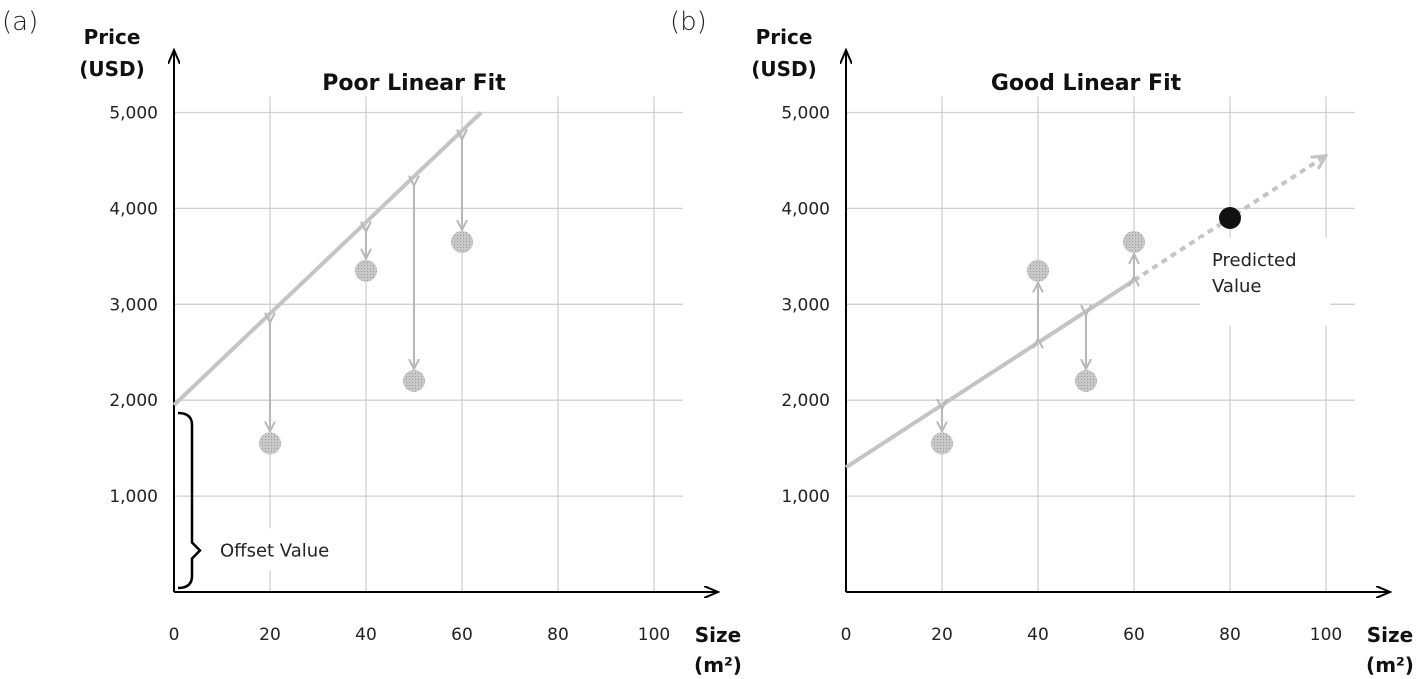 This screenshot has width=1421, height=679. What do you see at coordinates (1265, 281) in the screenshot?
I see `predicted-label-bg` at bounding box center [1265, 281].